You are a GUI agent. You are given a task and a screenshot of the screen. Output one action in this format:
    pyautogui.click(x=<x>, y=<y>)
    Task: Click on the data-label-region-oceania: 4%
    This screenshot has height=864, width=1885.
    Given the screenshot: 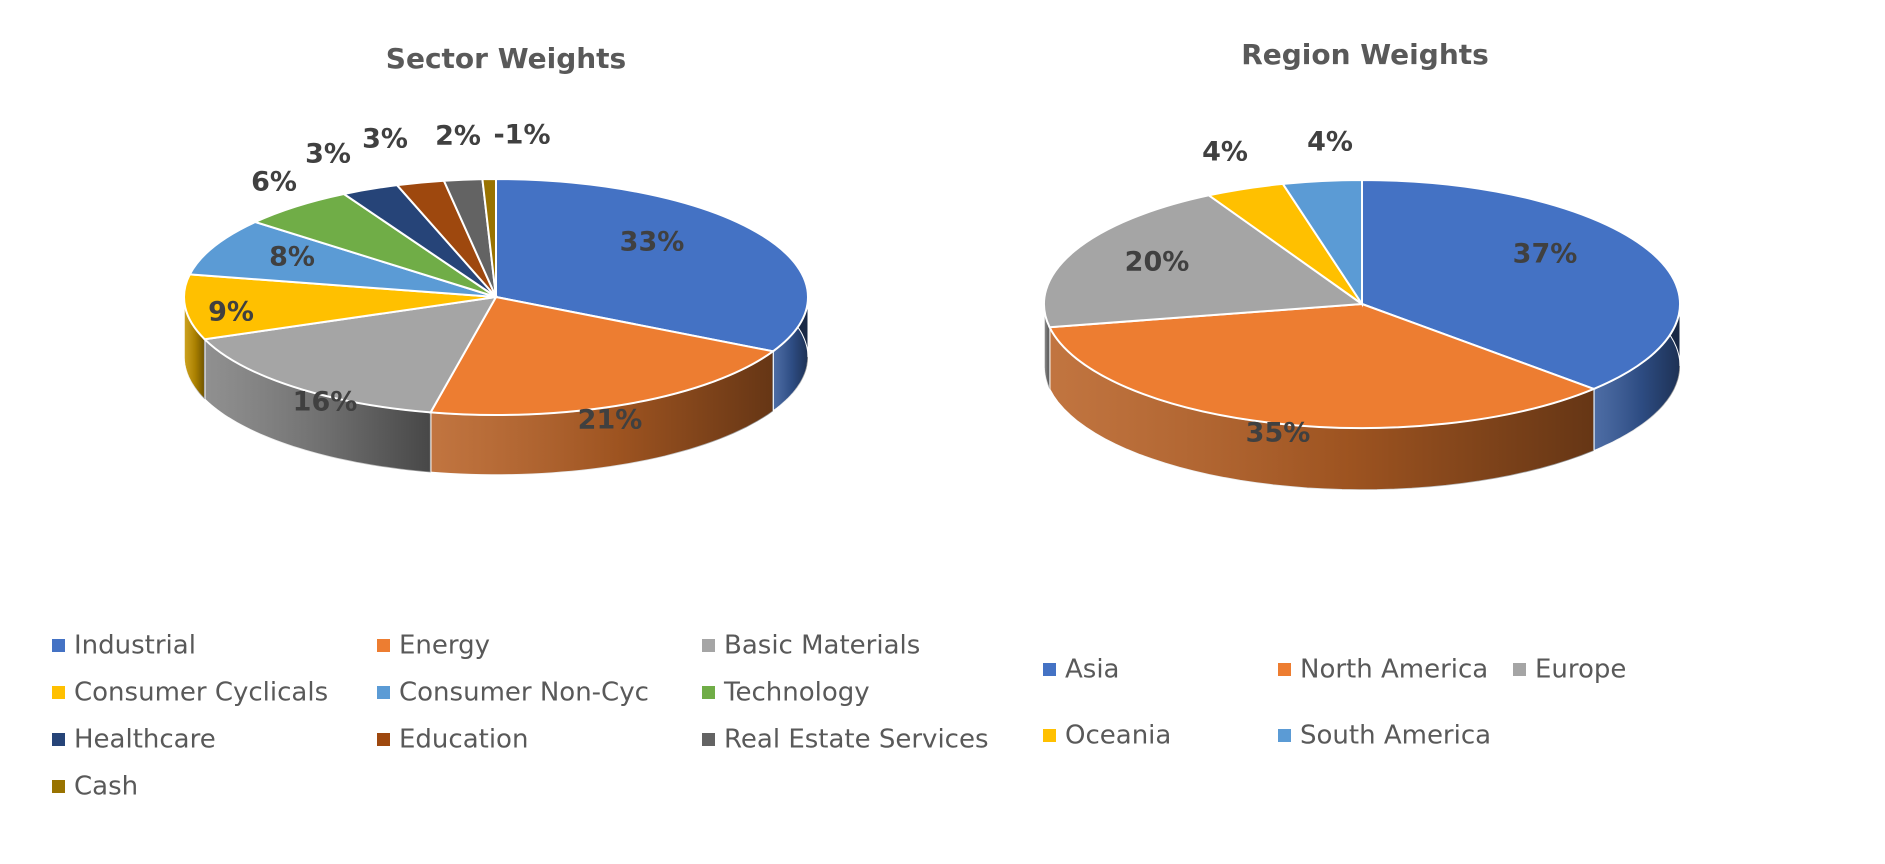 What is the action you would take?
    pyautogui.click(x=1225, y=152)
    